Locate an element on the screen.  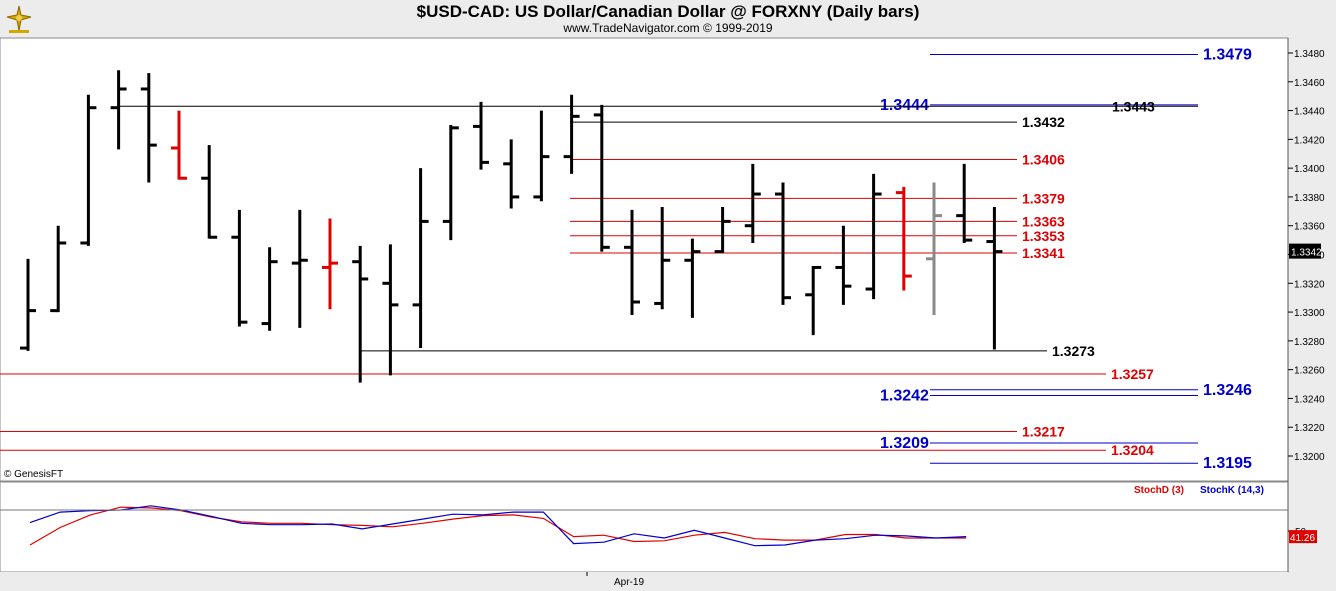
stoch-legend-d: StochD (3) is located at coordinates (1159, 490).